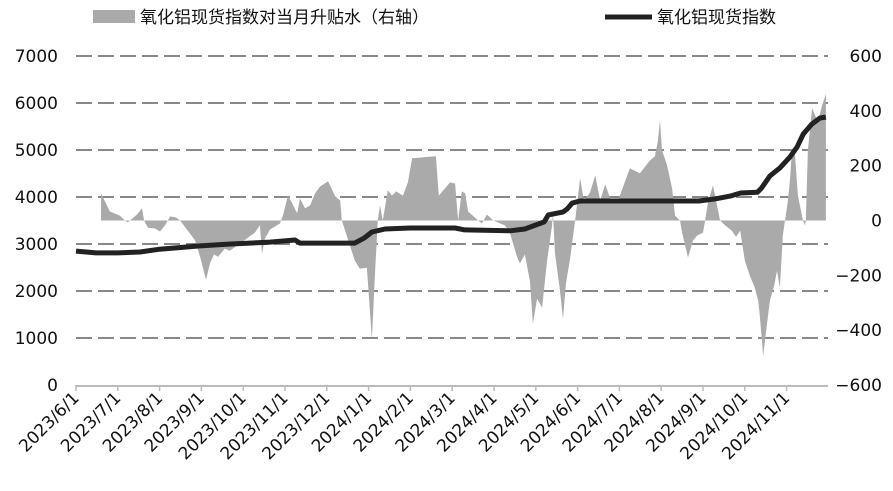 This screenshot has width=893, height=491. Describe the element at coordinates (36, 151) in the screenshot. I see `left-tick-label: 5000` at that location.